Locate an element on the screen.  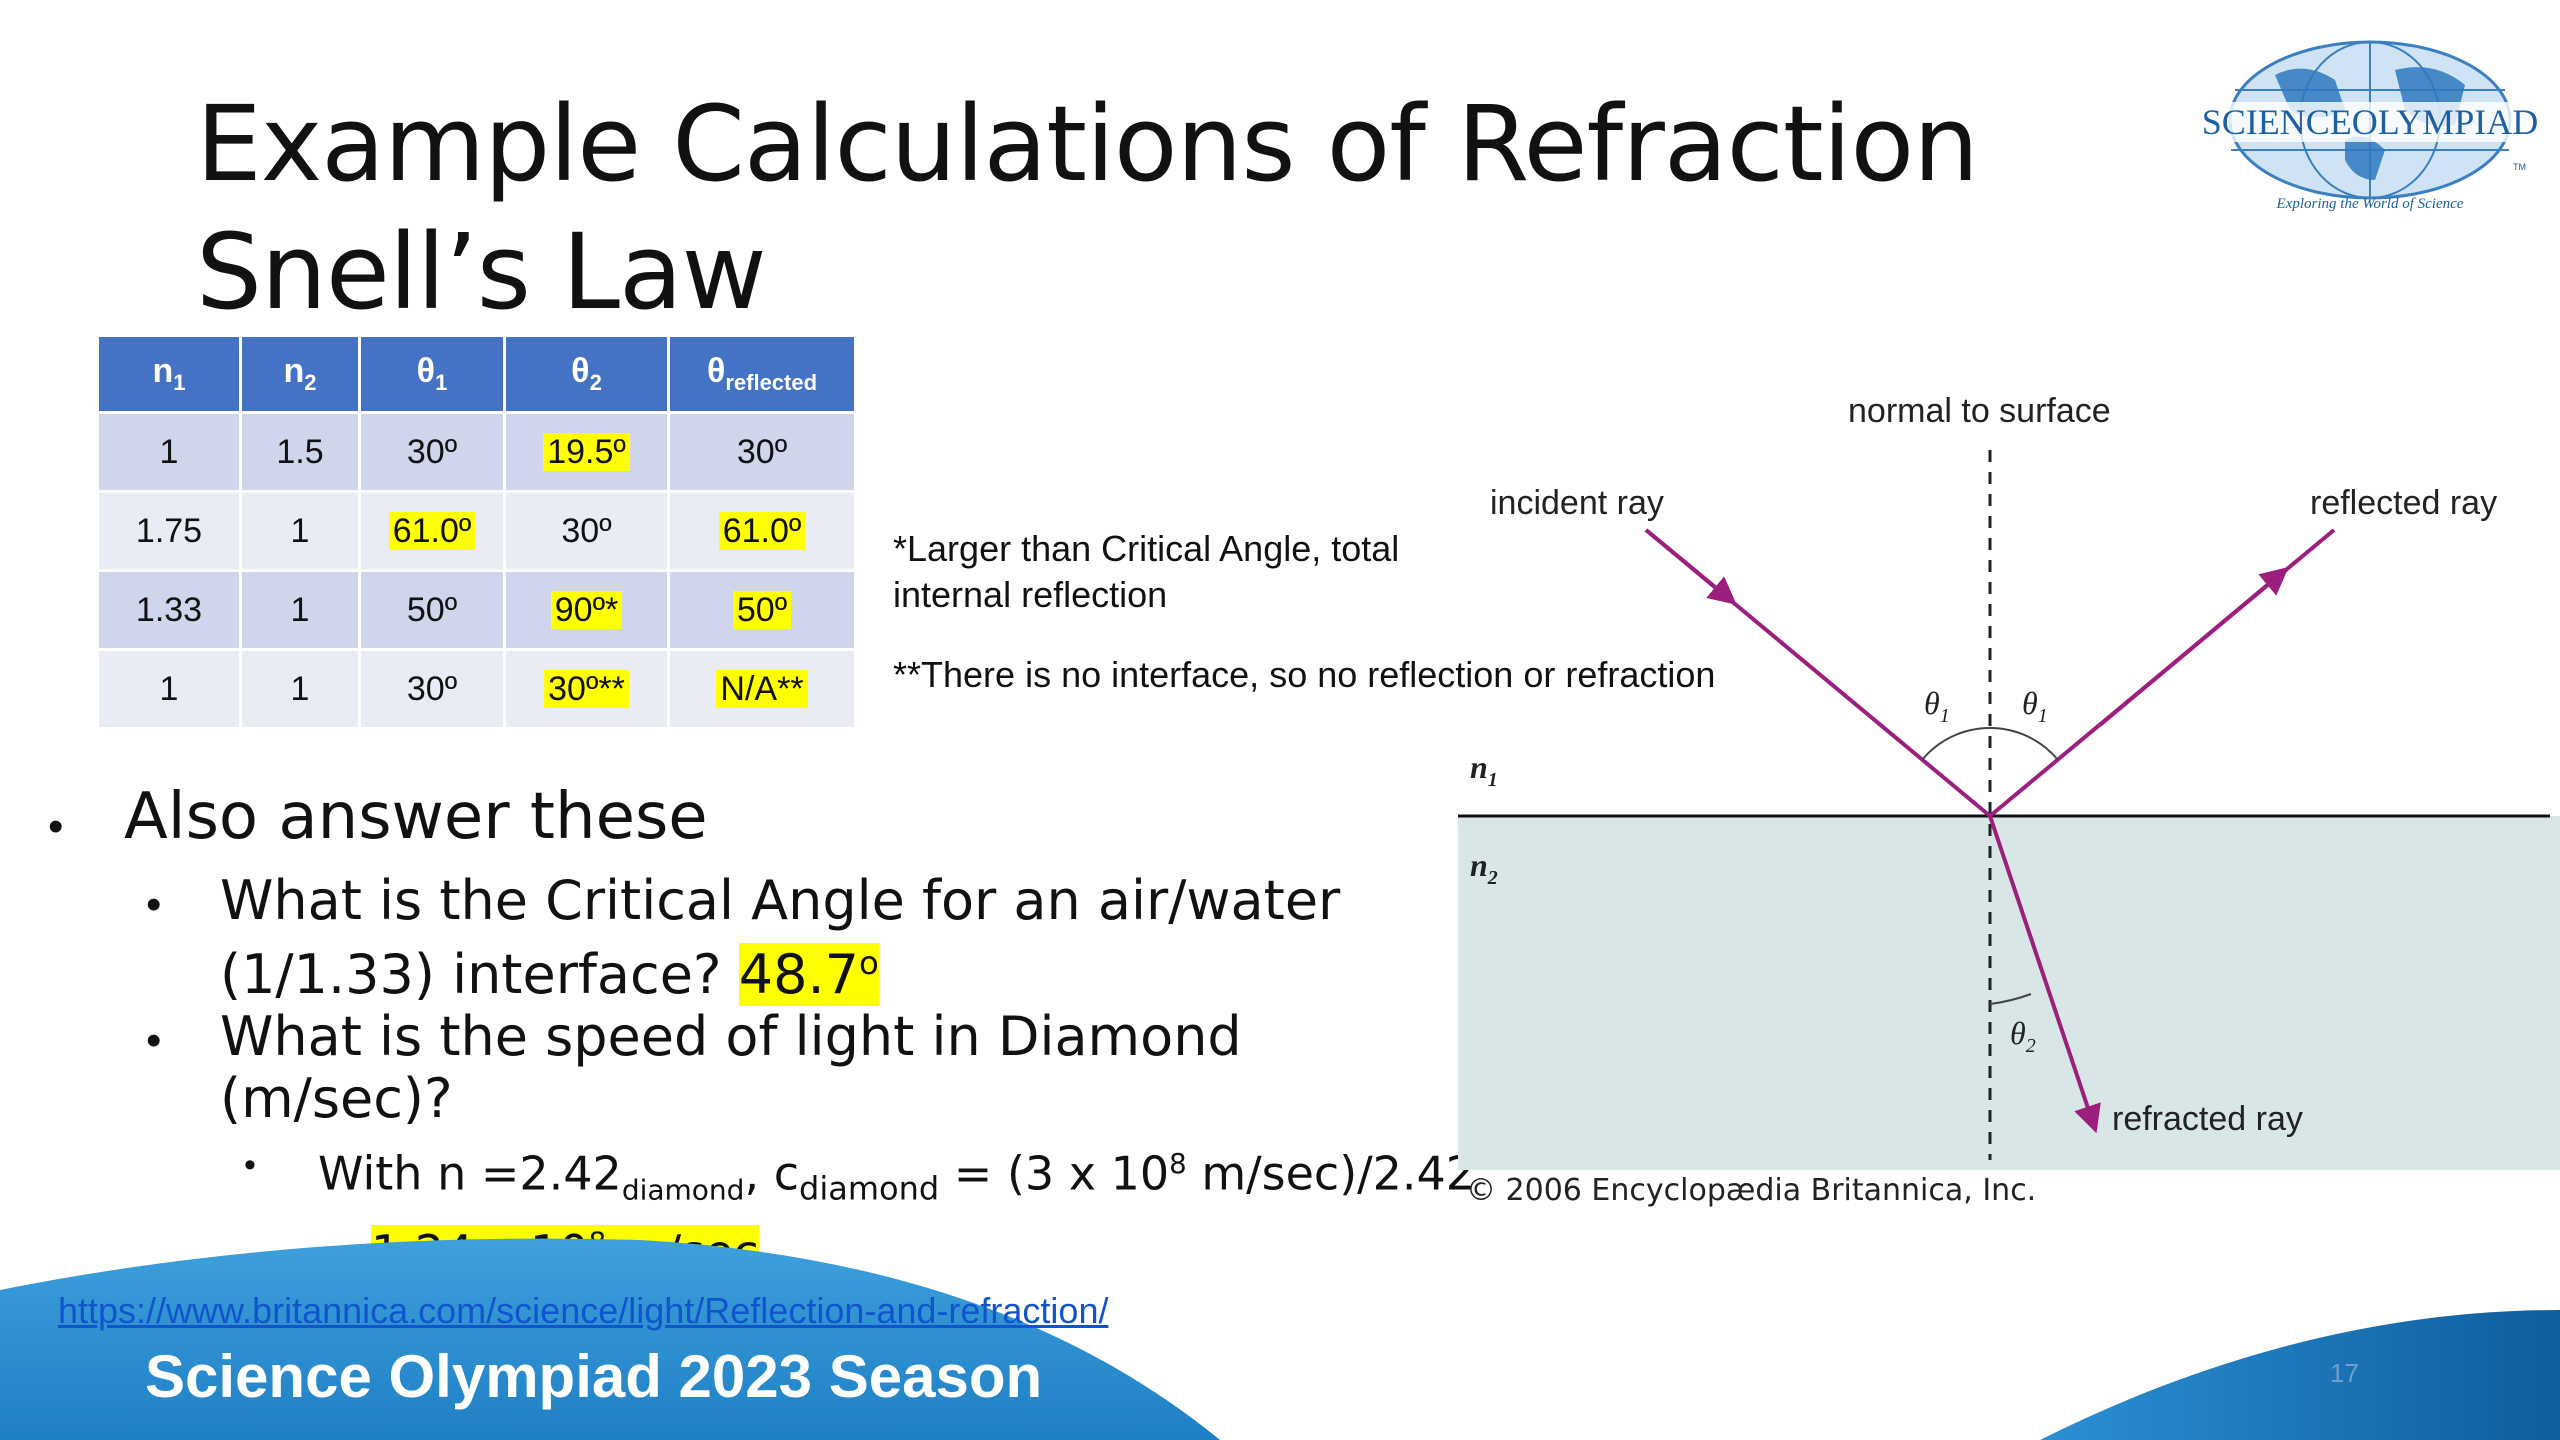
table-row: 1 1 30º 30º** N/A** is located at coordinates (476, 689).